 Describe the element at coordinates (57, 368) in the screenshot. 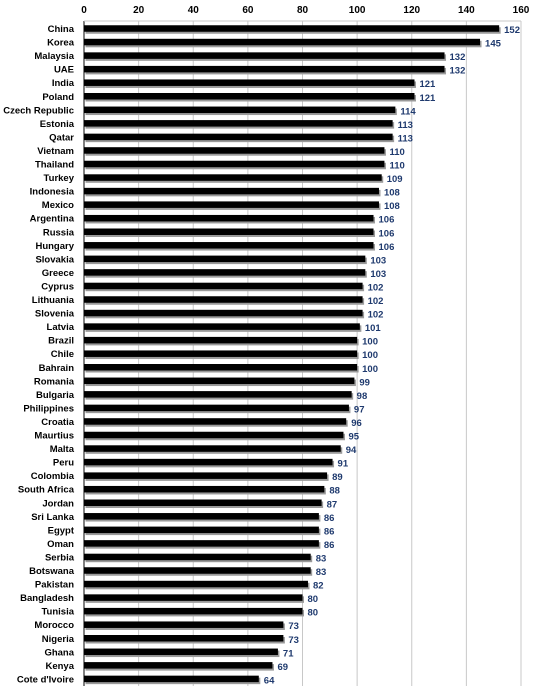

I see `category-label: Bahrain` at that location.